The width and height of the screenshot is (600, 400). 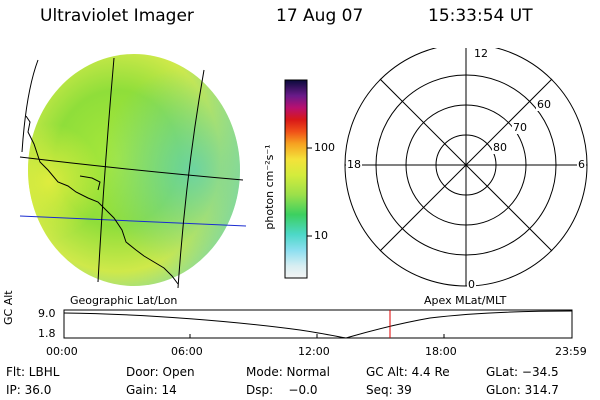 What do you see at coordinates (282, 390) in the screenshot?
I see `info-dsp: Dsp: −0.0` at bounding box center [282, 390].